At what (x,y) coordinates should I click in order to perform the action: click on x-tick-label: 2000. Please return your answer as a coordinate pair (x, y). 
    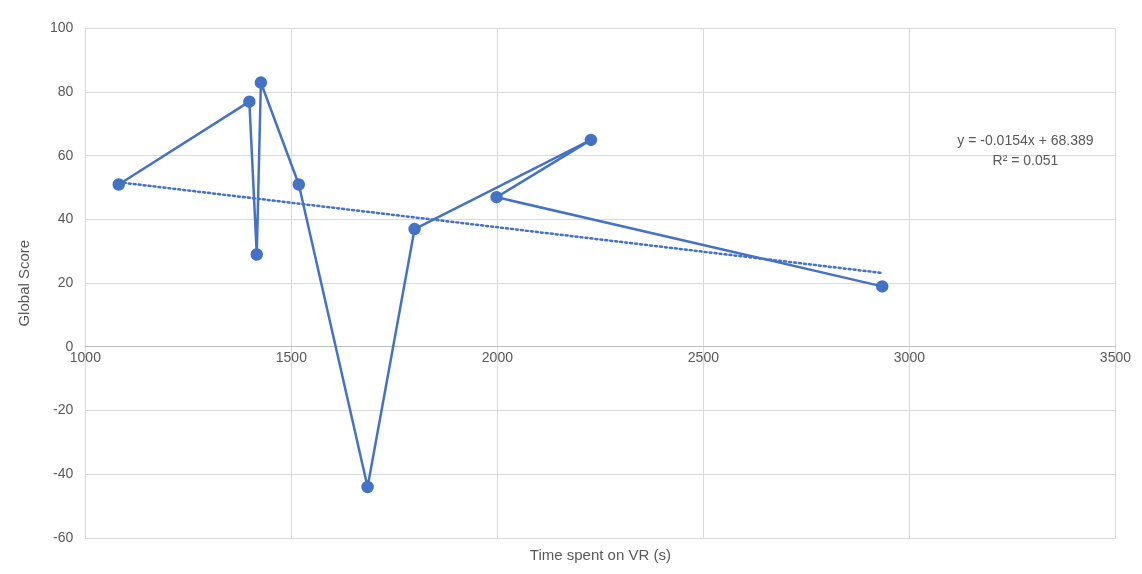
    Looking at the image, I should click on (497, 357).